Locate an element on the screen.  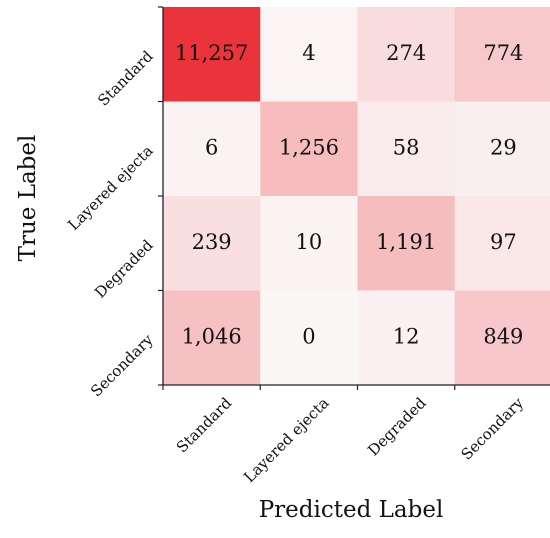
x-tick-label: Standard is located at coordinates (204, 425).